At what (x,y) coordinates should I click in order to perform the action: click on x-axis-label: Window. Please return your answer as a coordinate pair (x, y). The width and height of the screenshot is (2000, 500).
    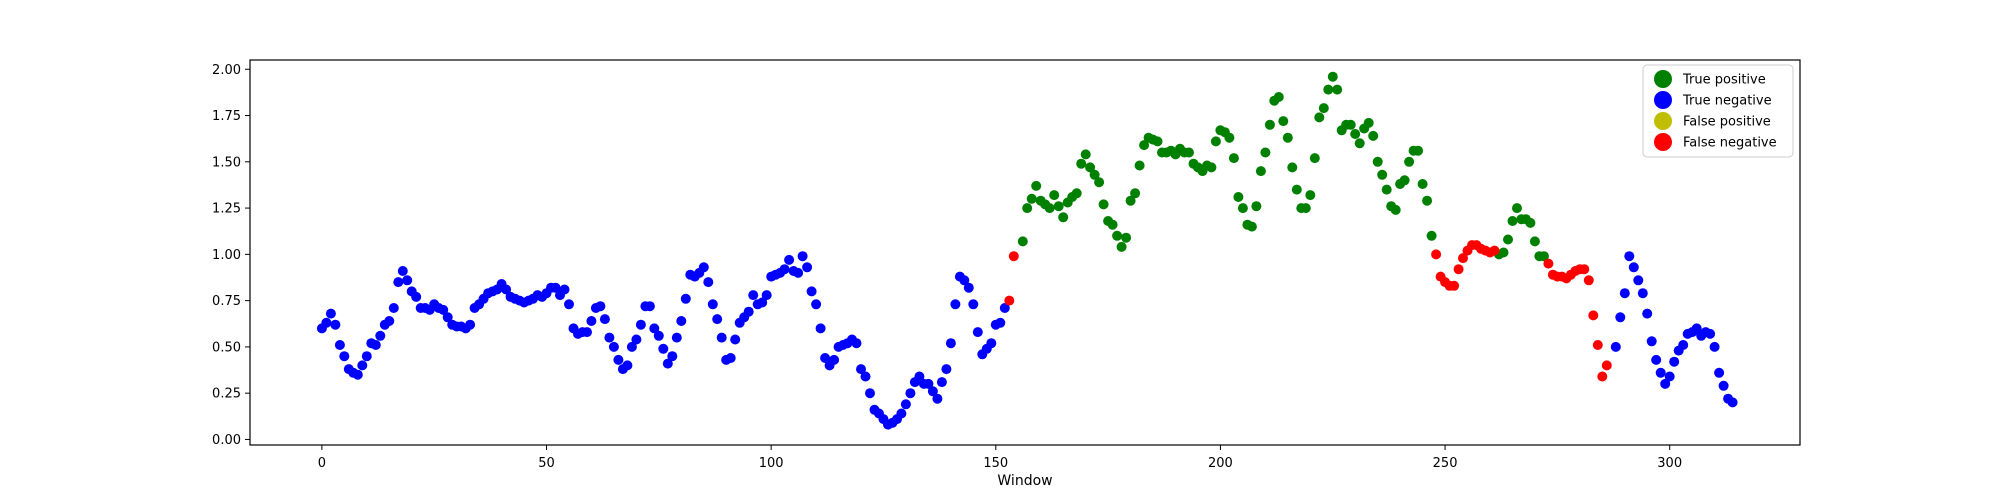
    Looking at the image, I should click on (1024, 481).